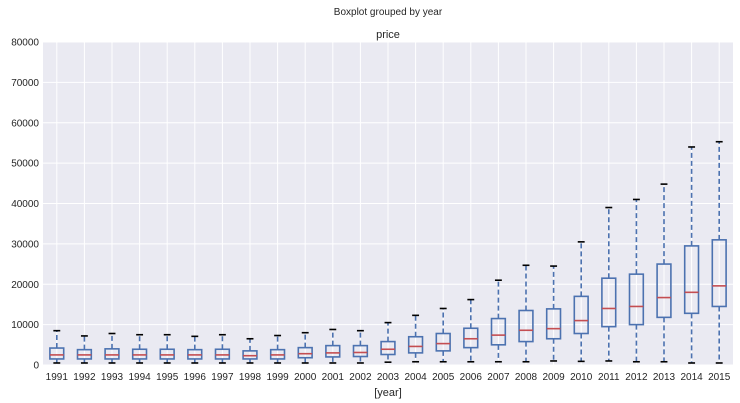 The image size is (740, 403). I want to click on y-tick-label: 30000, so click(25, 244).